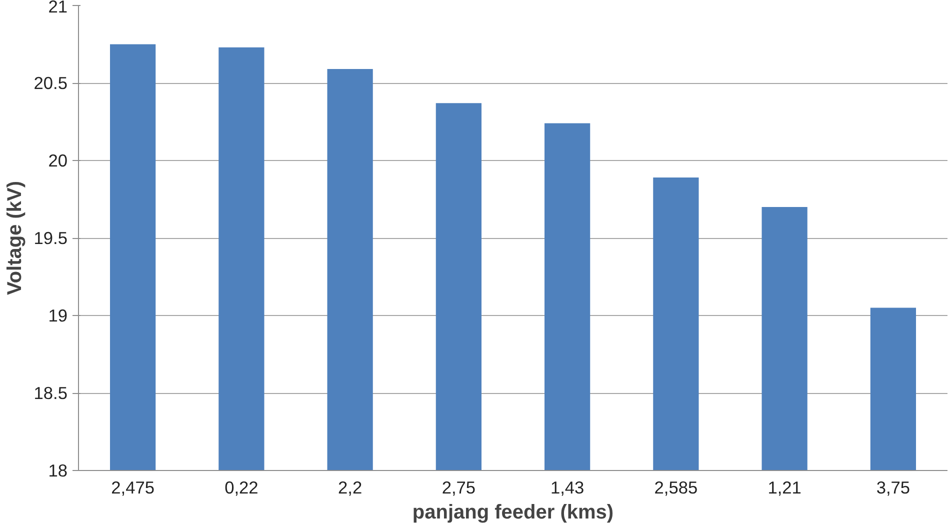 Image resolution: width=952 pixels, height=526 pixels. I want to click on y-tick-label: 18, so click(58, 470).